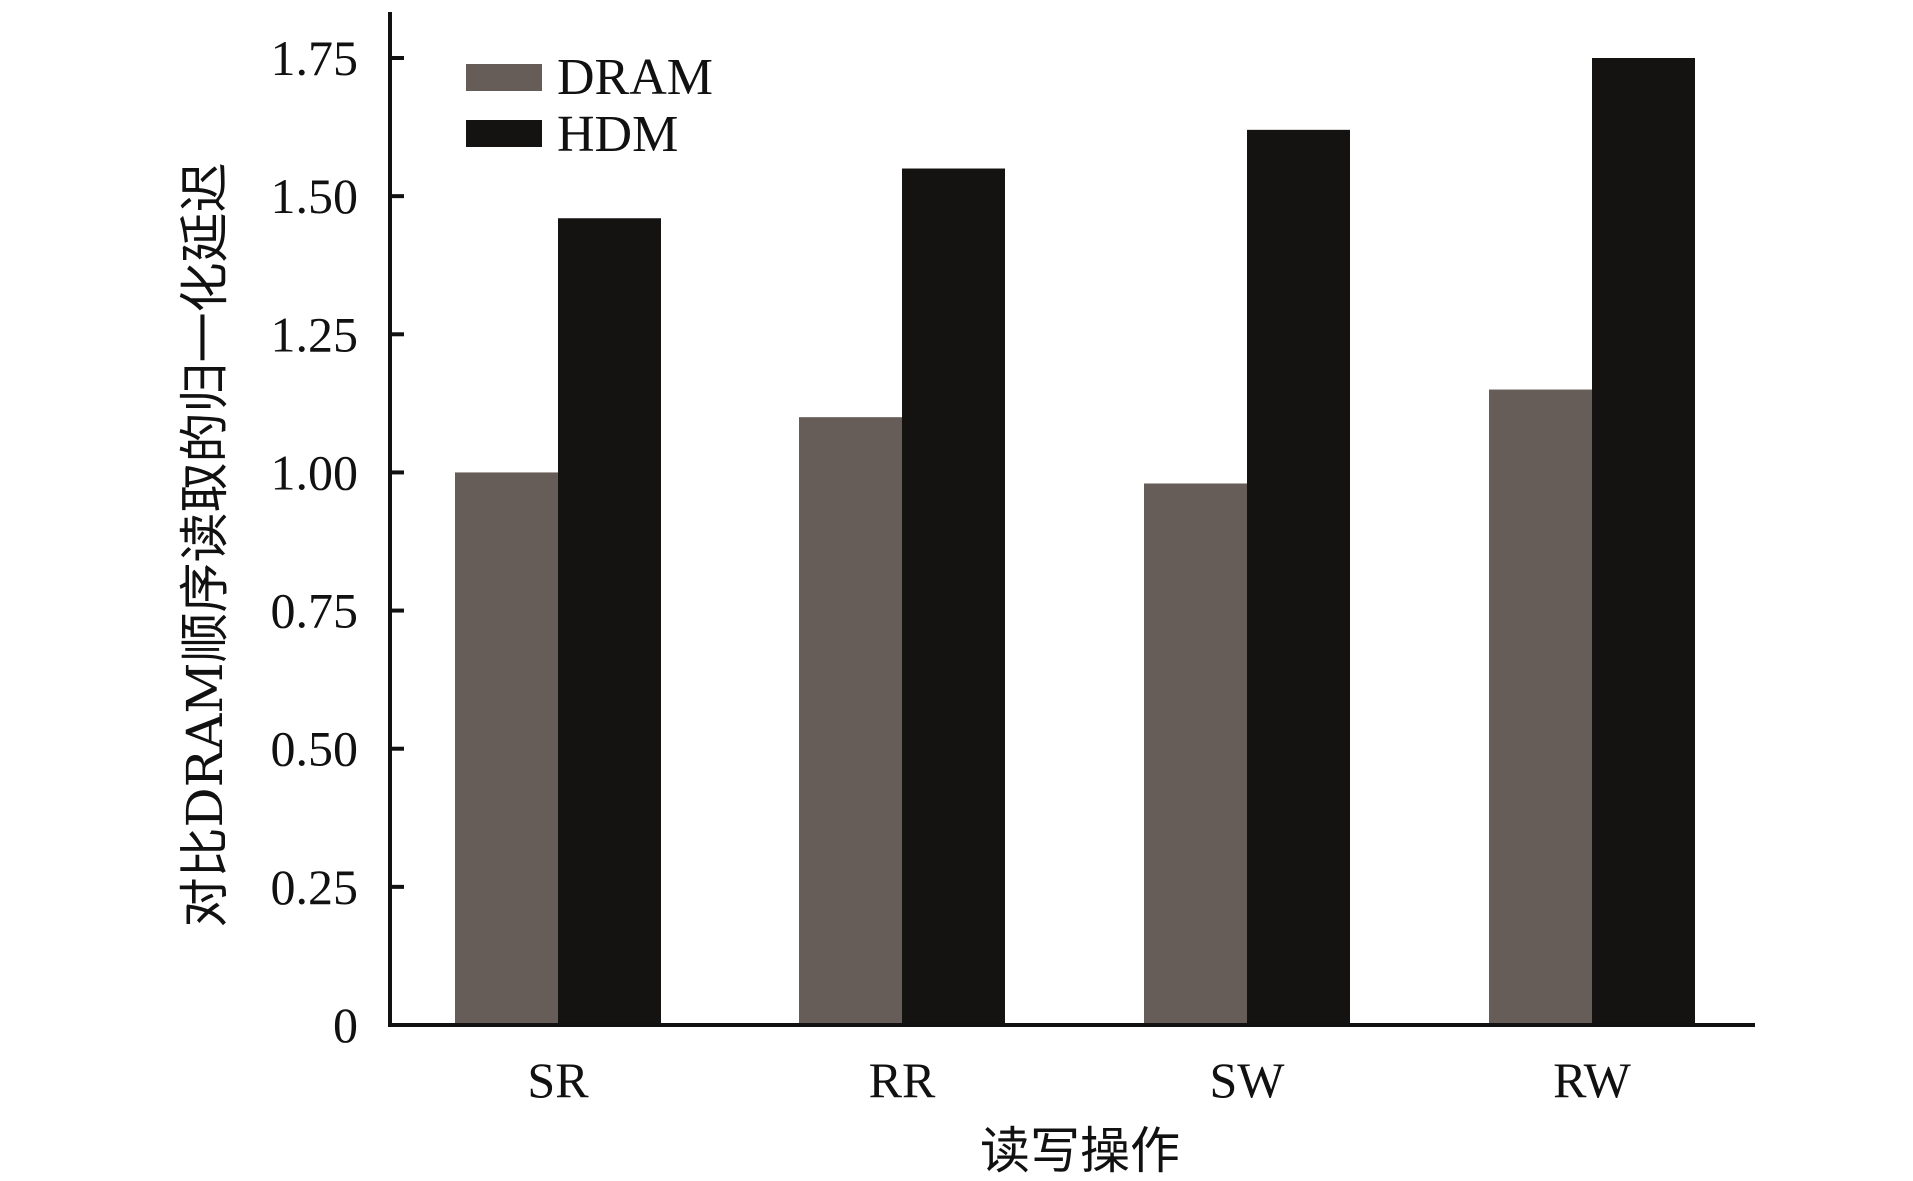 Image resolution: width=1913 pixels, height=1181 pixels. What do you see at coordinates (1195, 754) in the screenshot?
I see `bar-dram-sw` at bounding box center [1195, 754].